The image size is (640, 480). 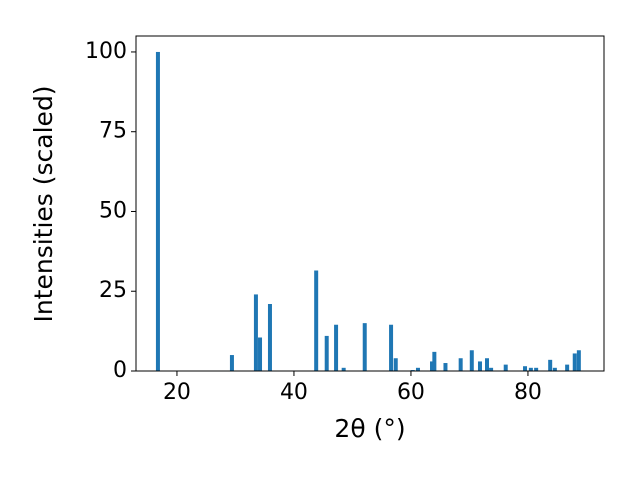 What do you see at coordinates (294, 392) in the screenshot?
I see `x-tick-label: 40` at bounding box center [294, 392].